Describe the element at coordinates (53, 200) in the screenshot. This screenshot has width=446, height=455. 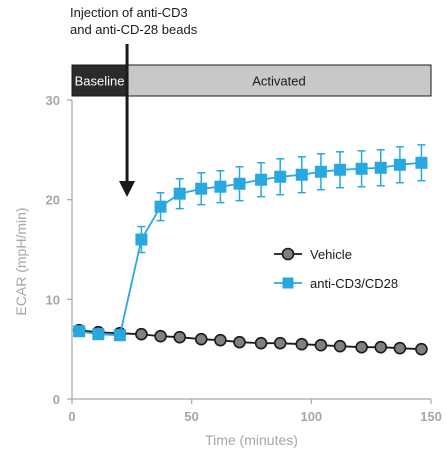
I see `y-tick-label: 20` at that location.